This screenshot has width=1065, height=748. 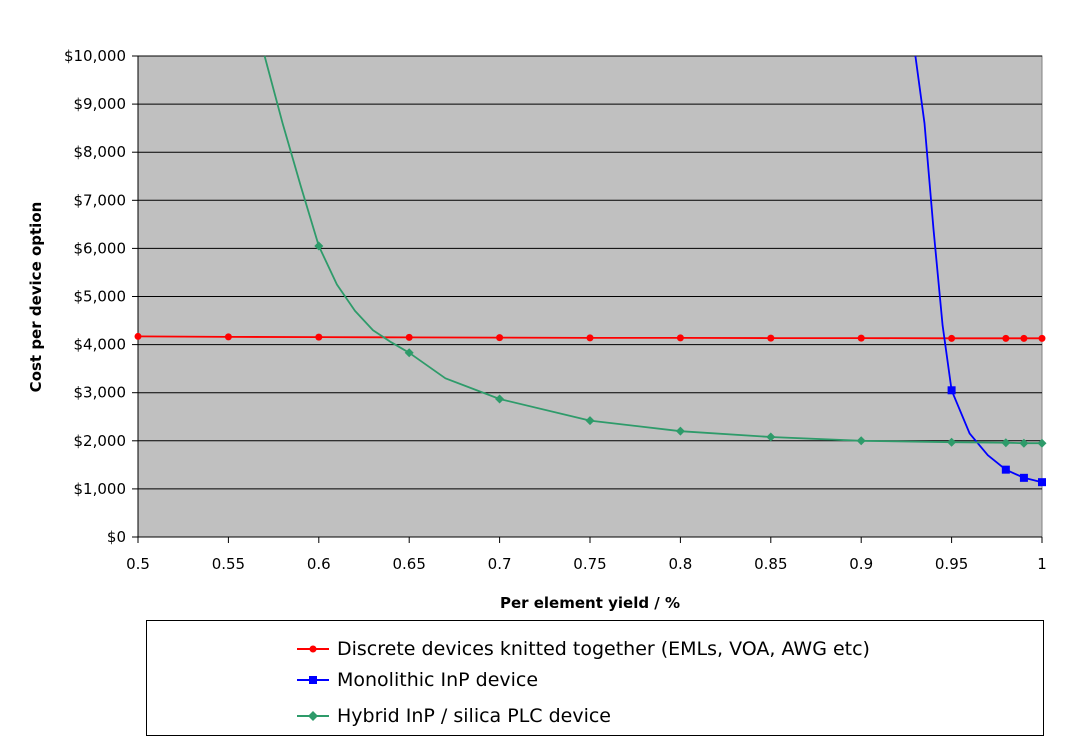 I want to click on x-tick-label: 1, so click(x=1042, y=564).